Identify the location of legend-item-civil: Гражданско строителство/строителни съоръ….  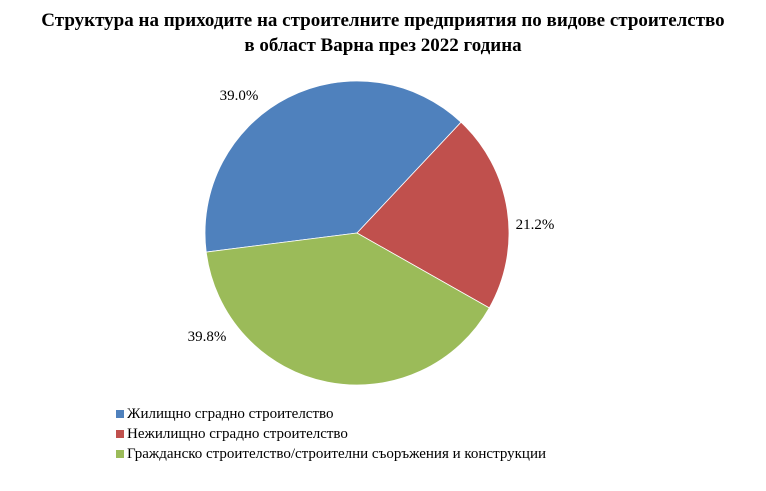
(331, 454).